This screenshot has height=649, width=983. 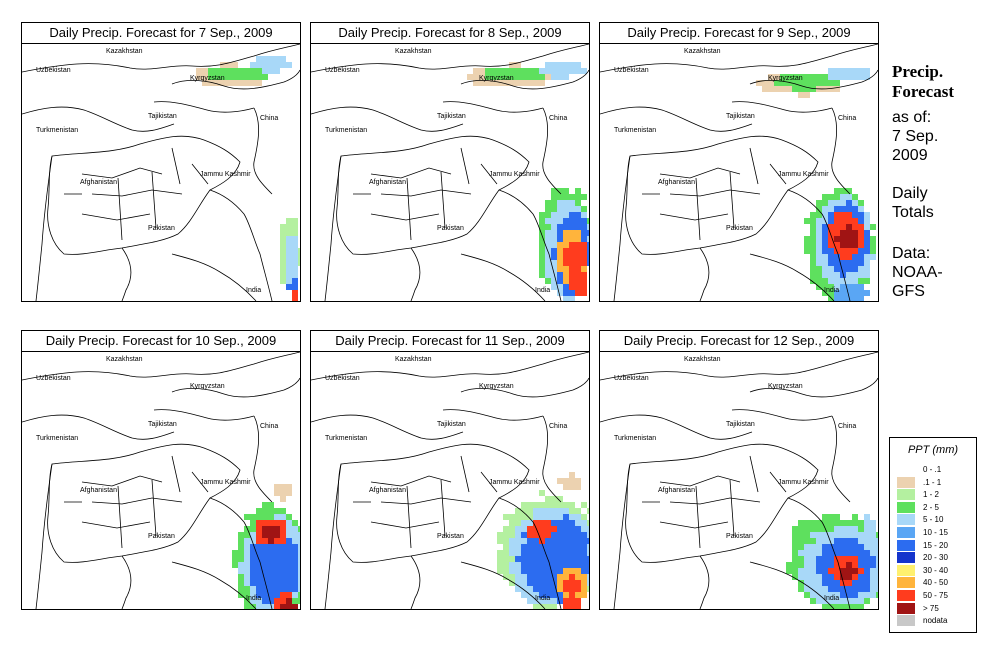 I want to click on legend-label: 20 - 30, so click(x=935, y=558).